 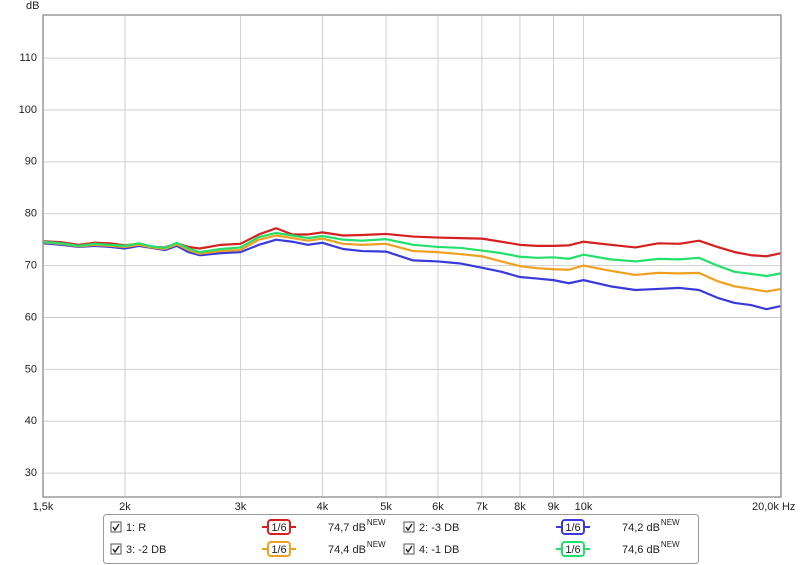 I want to click on legend-name: 4: -1 DB, so click(x=439, y=550).